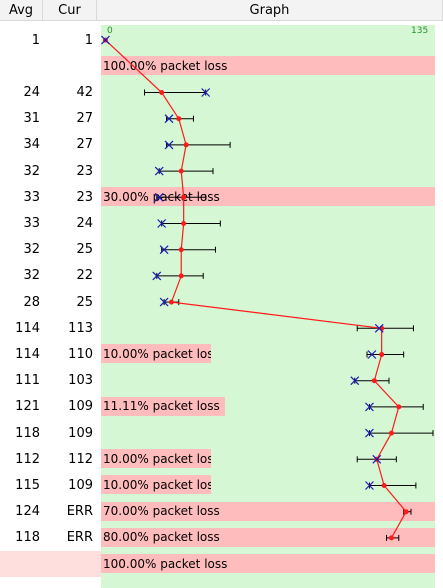  Describe the element at coordinates (84, 276) in the screenshot. I see `cur-cell: 22` at that location.